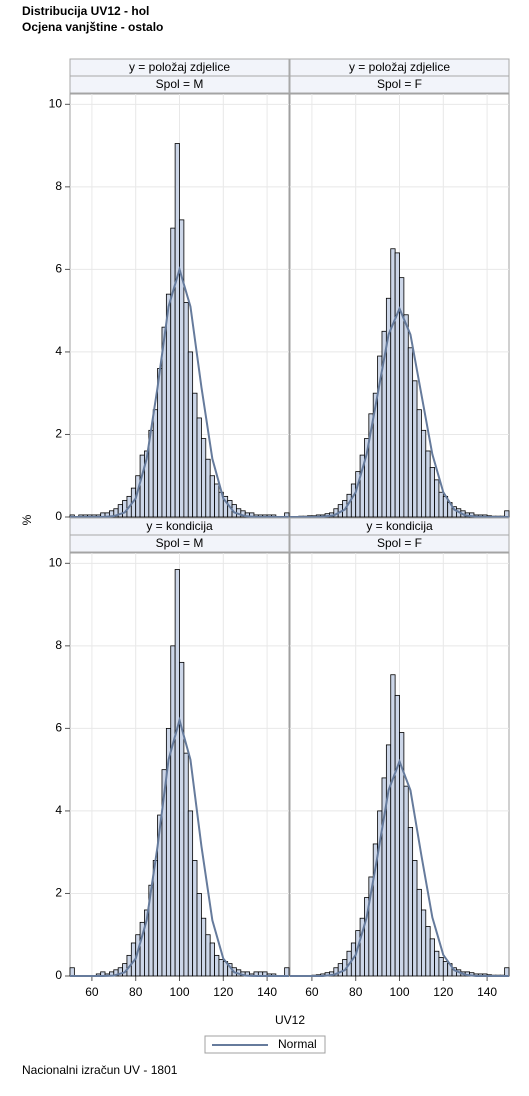  What do you see at coordinates (297, 1044) in the screenshot?
I see `legend-label: Normal` at bounding box center [297, 1044].